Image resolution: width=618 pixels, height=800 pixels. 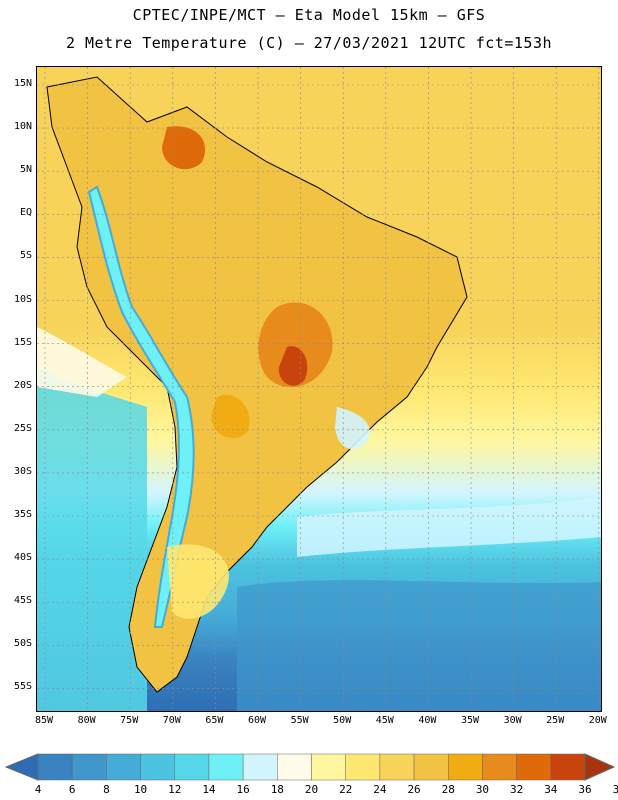 I want to click on longitude-label: 40W, so click(x=427, y=720).